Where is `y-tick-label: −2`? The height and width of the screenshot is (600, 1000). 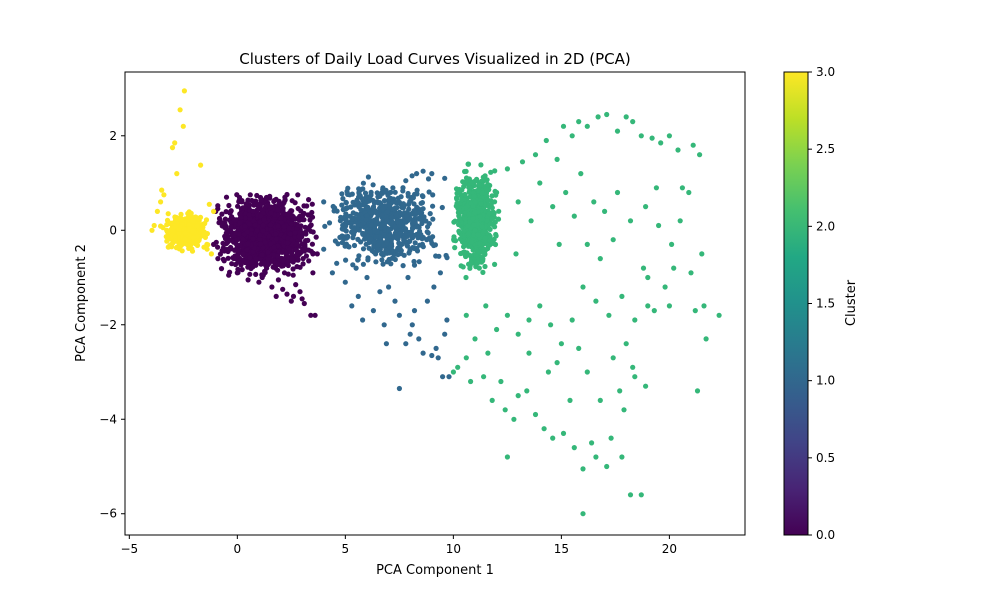
y-tick-label: −2 is located at coordinates (108, 325).